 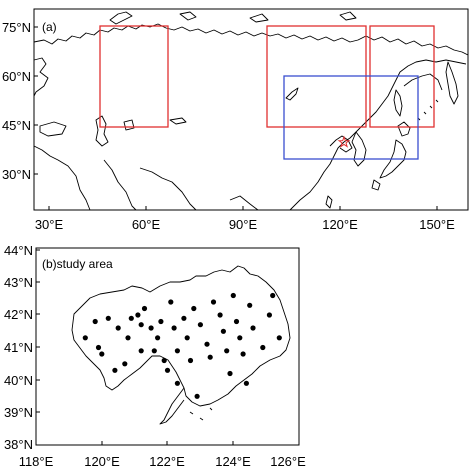 I want to click on x-tick-label: 30°E, so click(x=49, y=224).